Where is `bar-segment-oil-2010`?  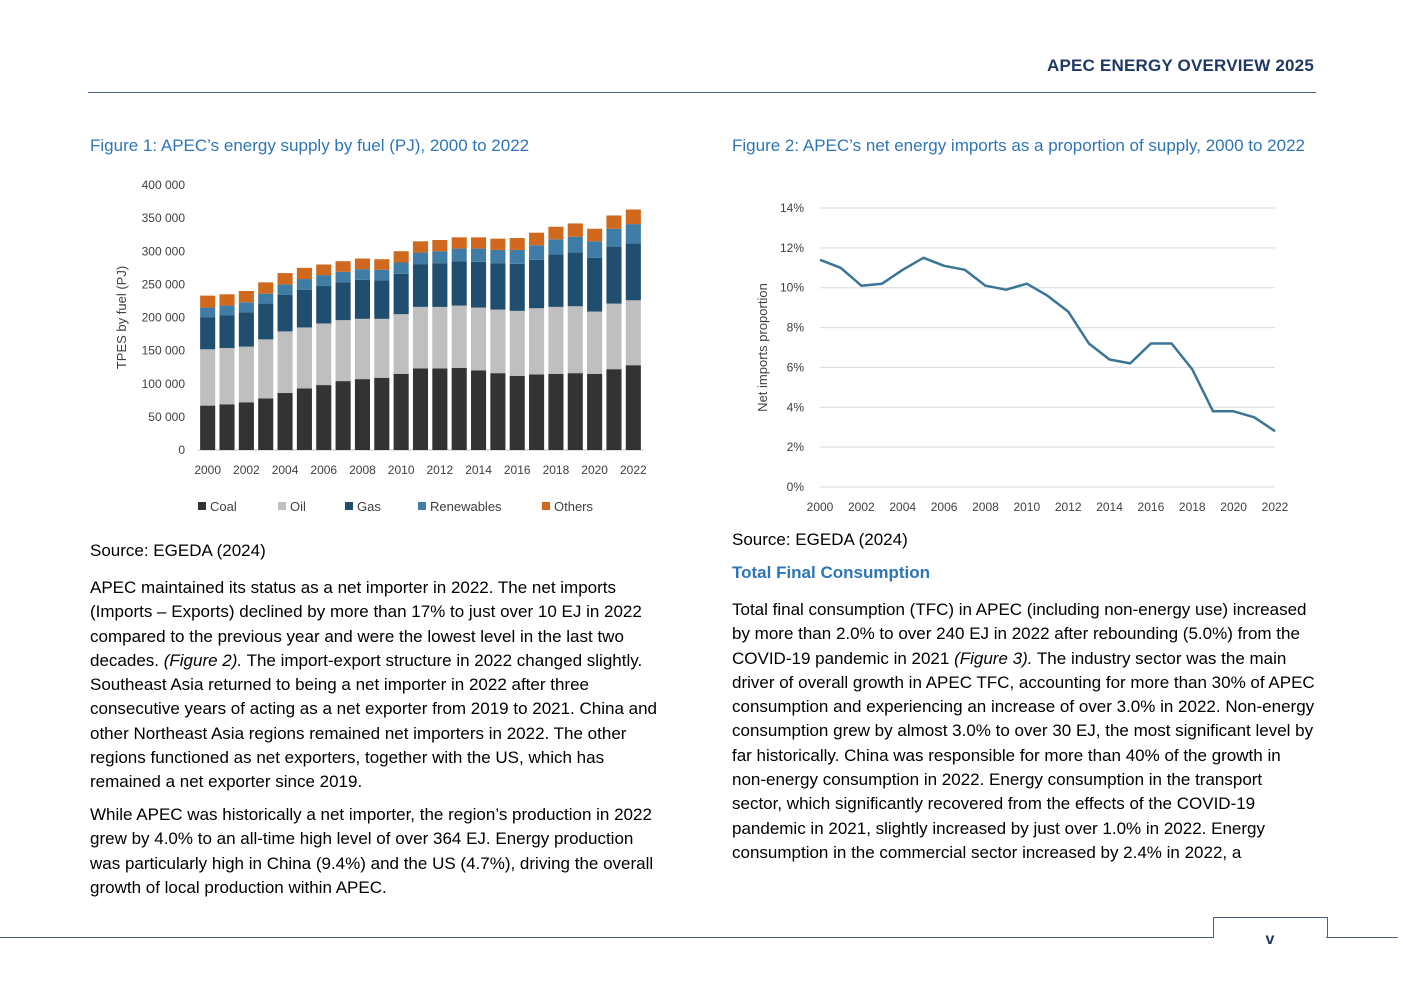 bar-segment-oil-2010 is located at coordinates (401, 344).